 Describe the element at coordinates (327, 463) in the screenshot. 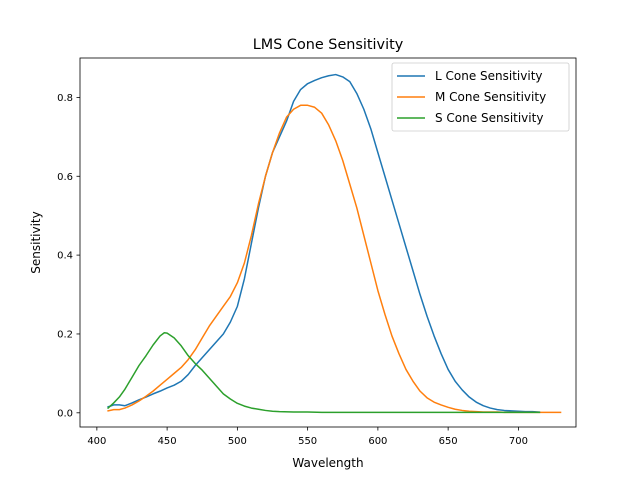

I see `x-axis-label: Wavelength` at that location.